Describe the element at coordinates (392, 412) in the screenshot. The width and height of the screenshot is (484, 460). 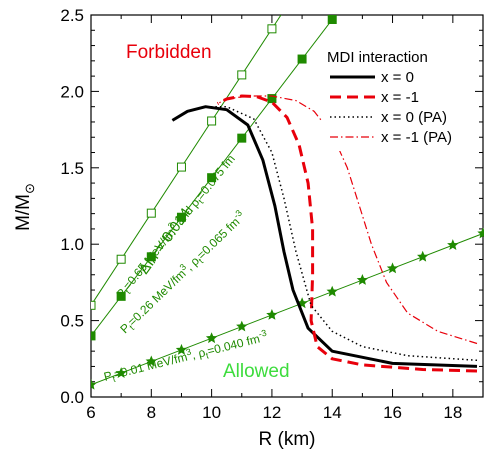
I see `x-tick-label: 16` at that location.